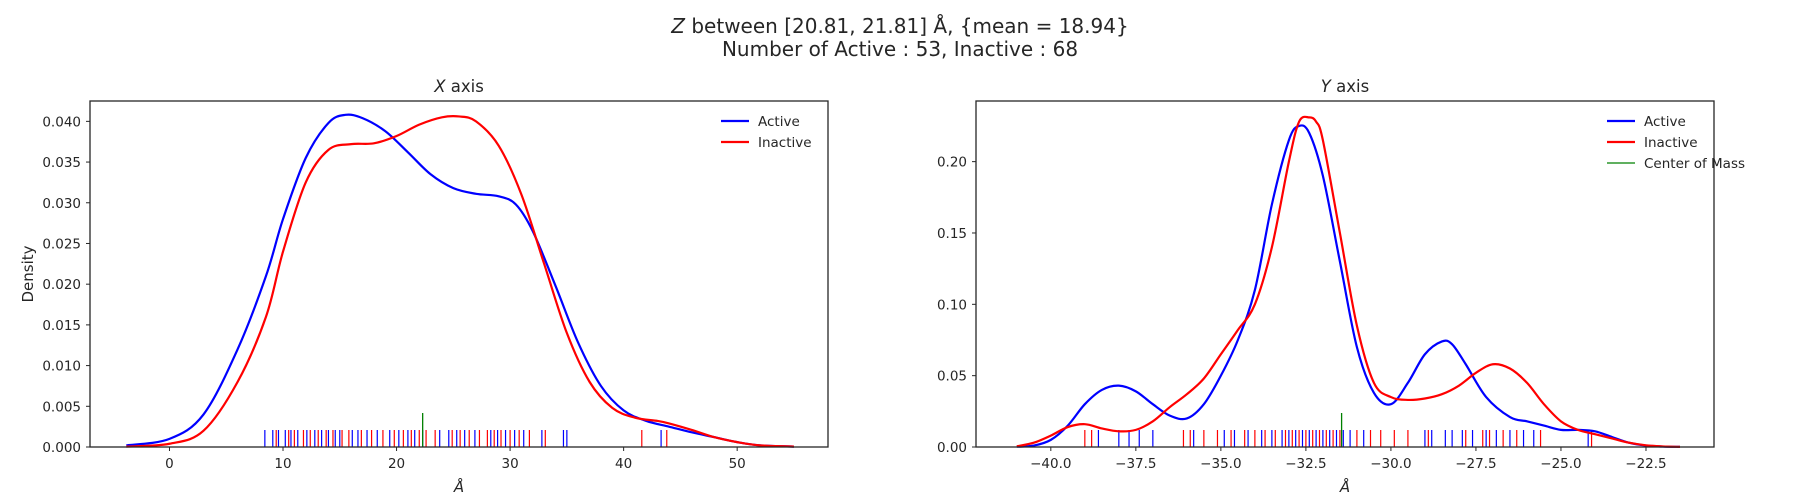  What do you see at coordinates (282, 464) in the screenshot?
I see `x-tick-label: 10` at bounding box center [282, 464].